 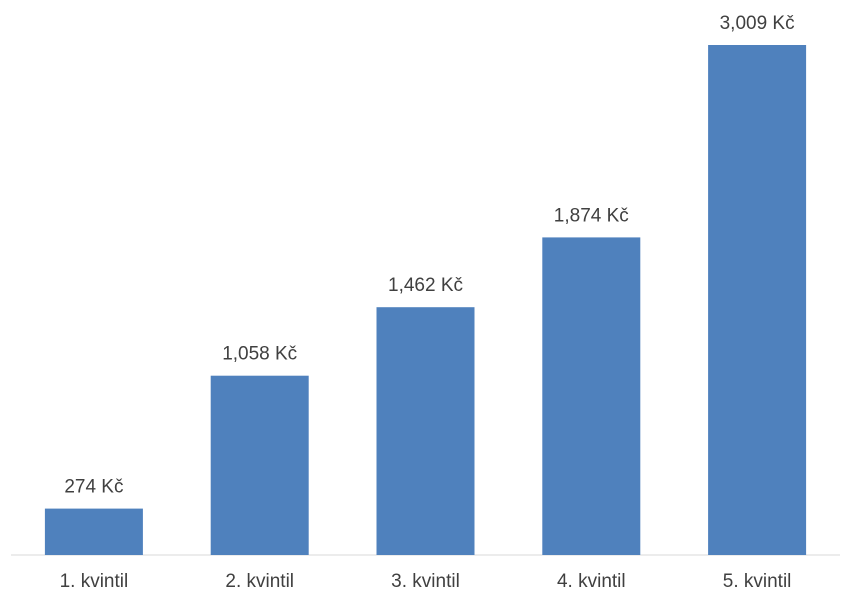 I want to click on x-tick-label-2: 2. kvintil, so click(x=259, y=581).